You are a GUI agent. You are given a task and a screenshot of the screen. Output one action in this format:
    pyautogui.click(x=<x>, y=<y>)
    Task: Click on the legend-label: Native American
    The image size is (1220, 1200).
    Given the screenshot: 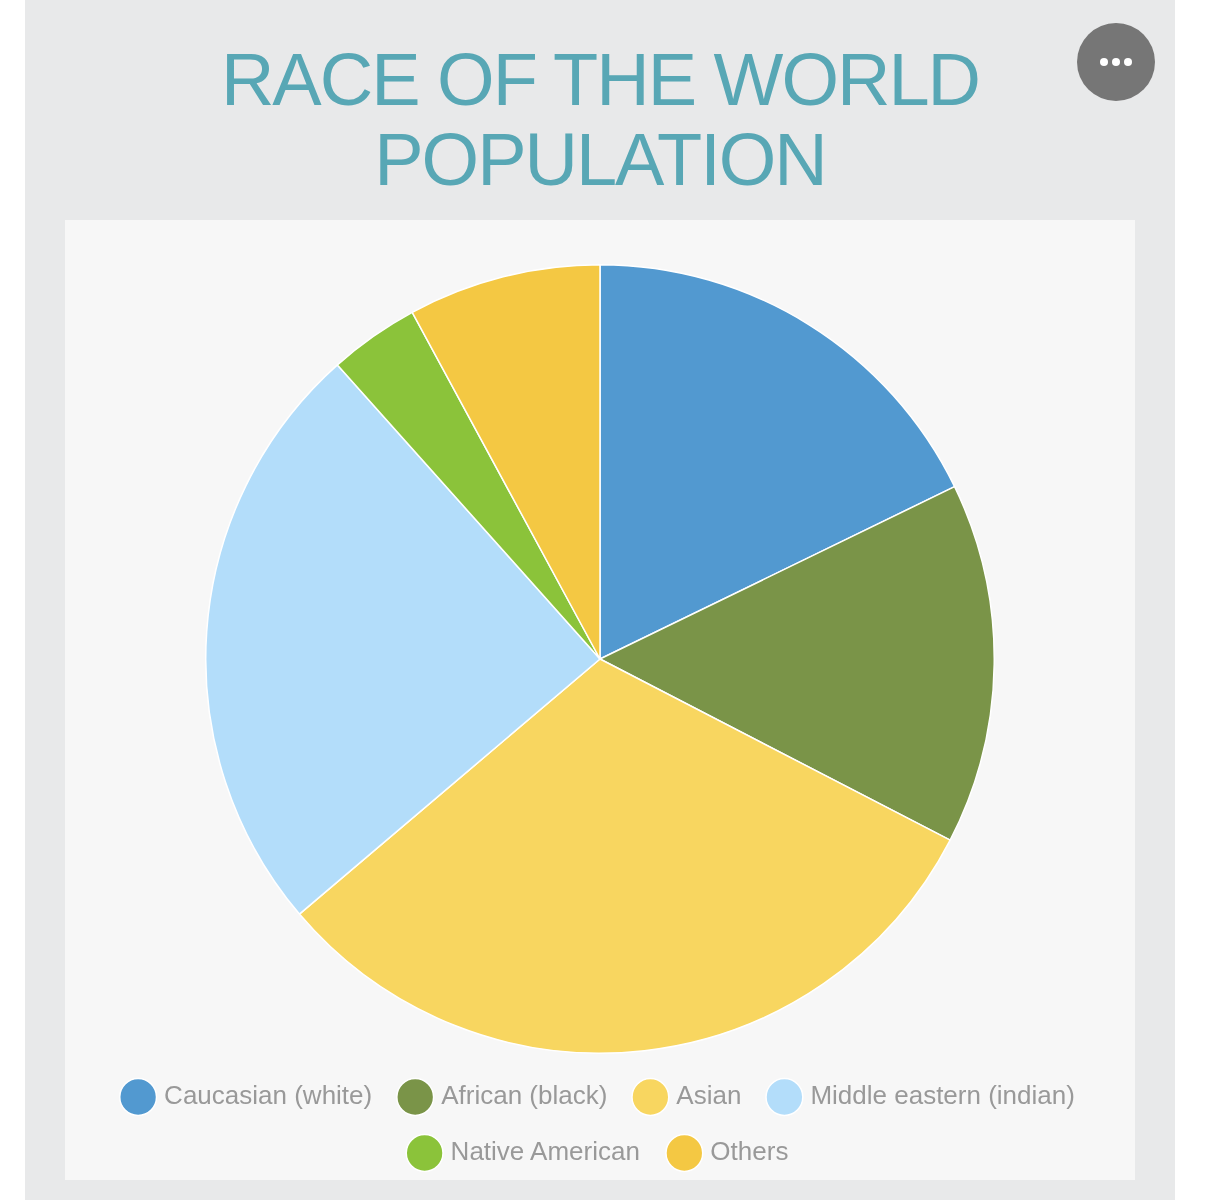 What is the action you would take?
    pyautogui.click(x=545, y=1151)
    